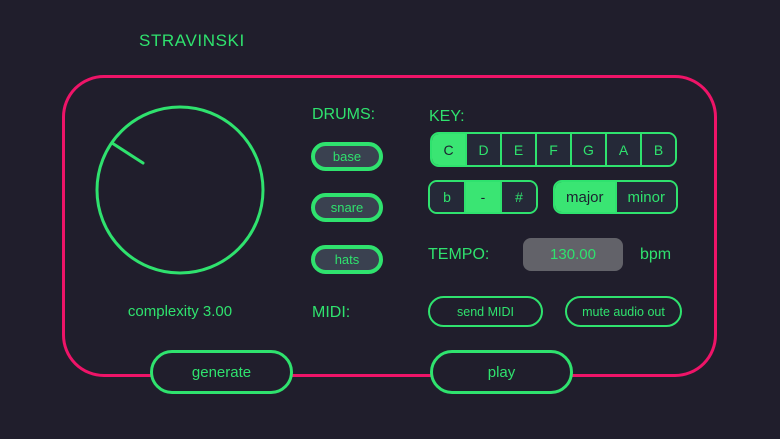 The width and height of the screenshot is (780, 439). Describe the element at coordinates (482, 149) in the screenshot. I see `key-note-d: D` at that location.